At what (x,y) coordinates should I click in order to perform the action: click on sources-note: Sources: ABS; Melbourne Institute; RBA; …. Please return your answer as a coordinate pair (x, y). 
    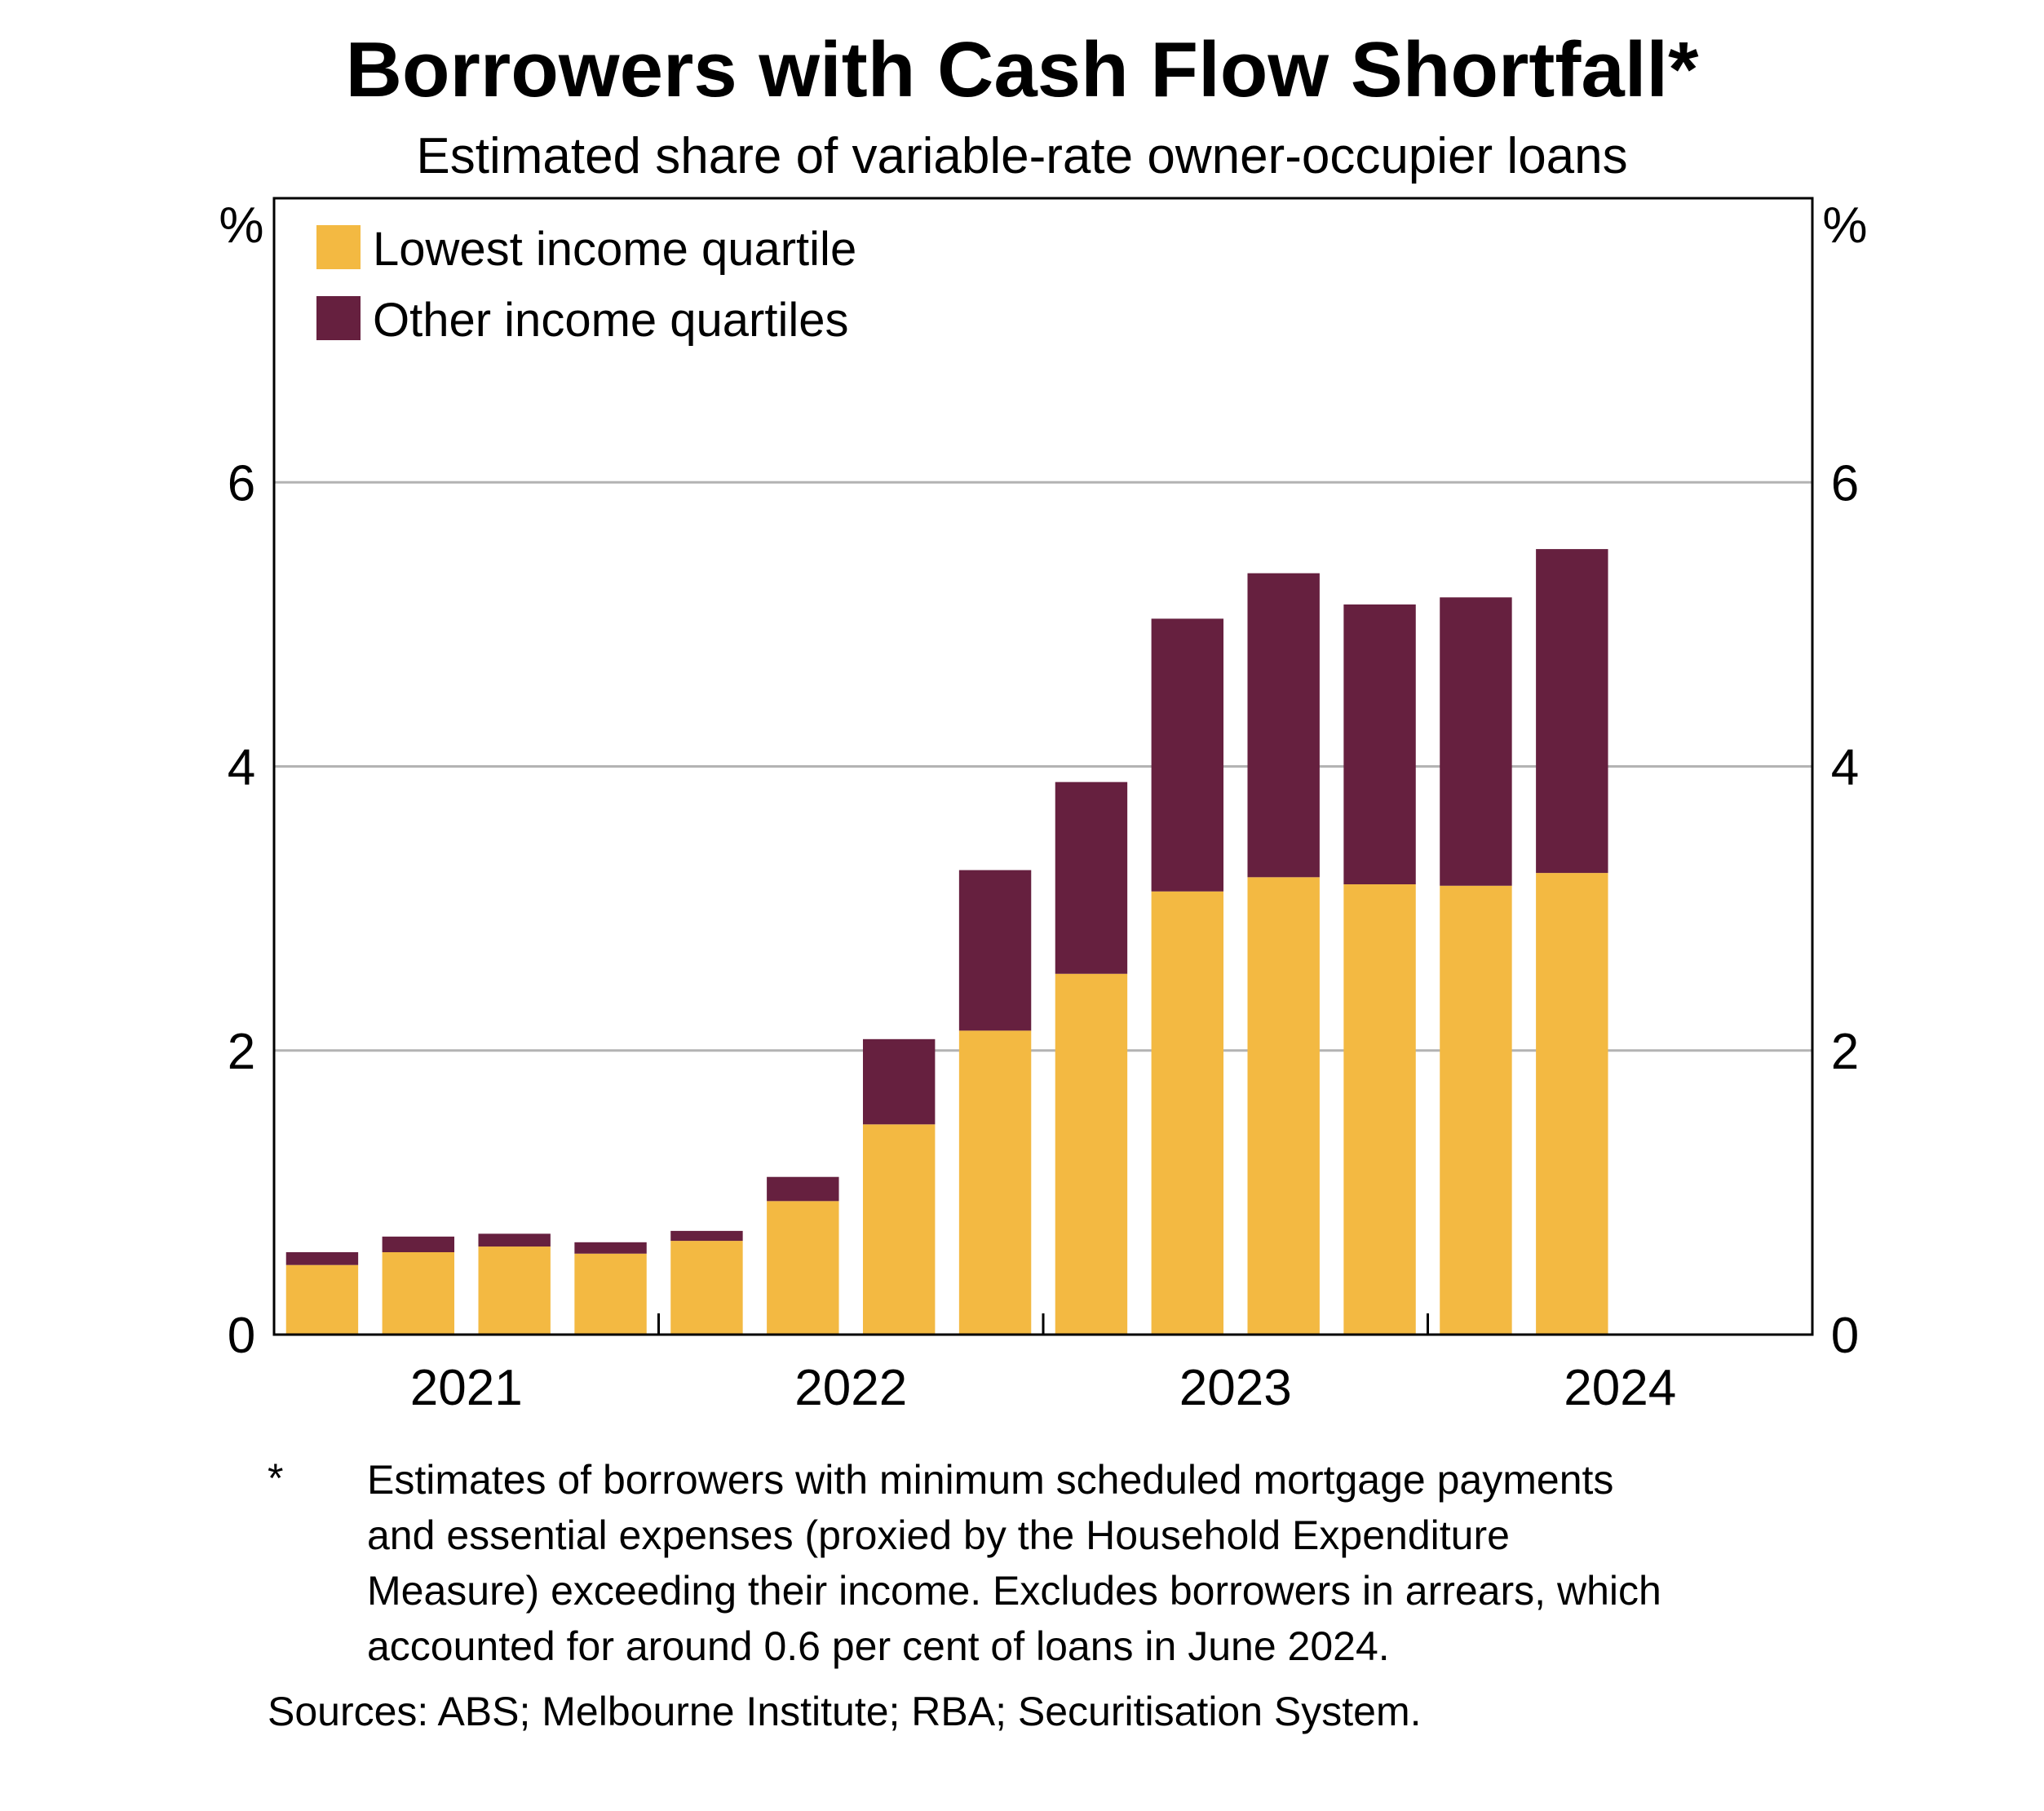
    Looking at the image, I should click on (845, 1711).